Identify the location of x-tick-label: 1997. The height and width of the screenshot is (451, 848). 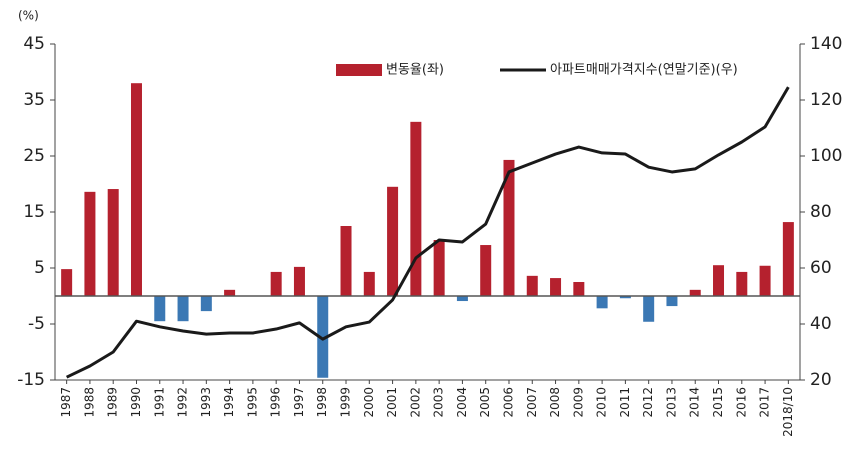
(299, 402).